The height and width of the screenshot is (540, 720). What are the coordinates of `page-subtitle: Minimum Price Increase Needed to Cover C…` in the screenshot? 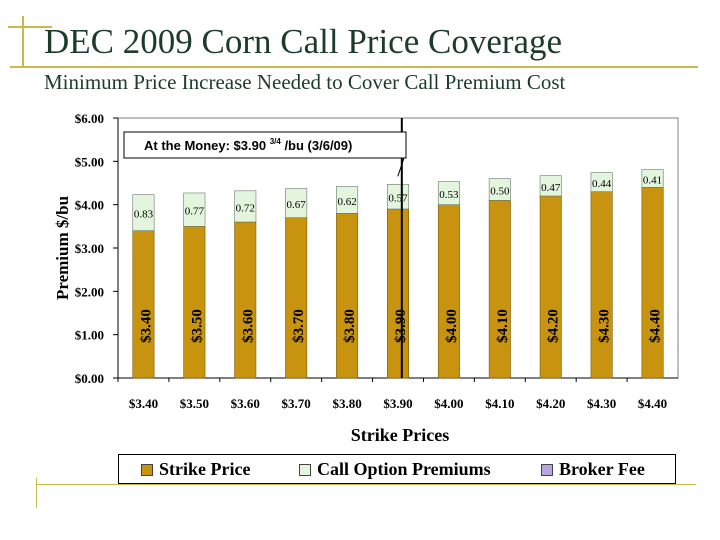 It's located at (305, 82).